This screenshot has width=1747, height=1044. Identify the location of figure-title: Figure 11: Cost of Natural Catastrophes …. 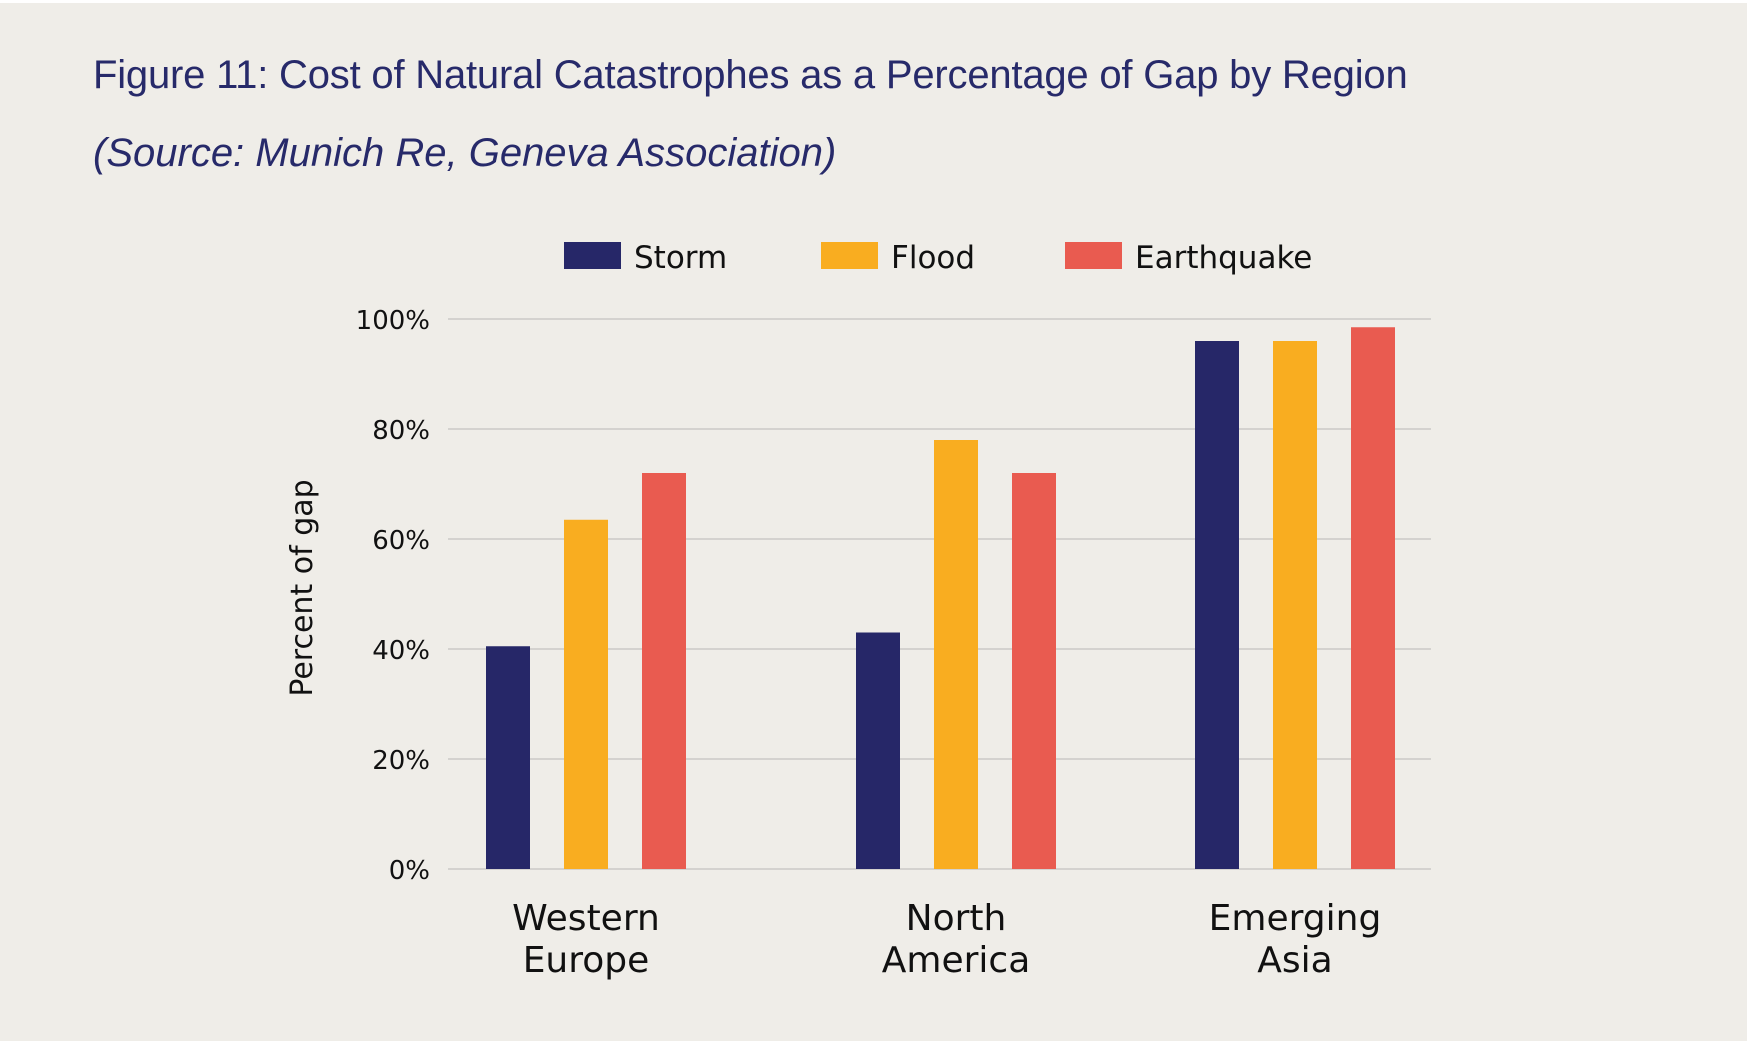
(750, 75).